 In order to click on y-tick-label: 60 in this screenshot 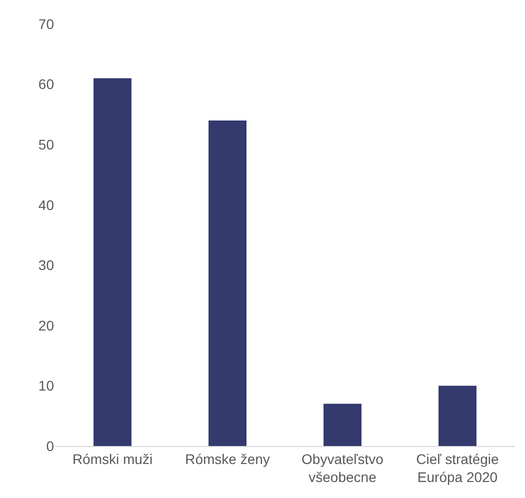, I will do `click(46, 84)`.